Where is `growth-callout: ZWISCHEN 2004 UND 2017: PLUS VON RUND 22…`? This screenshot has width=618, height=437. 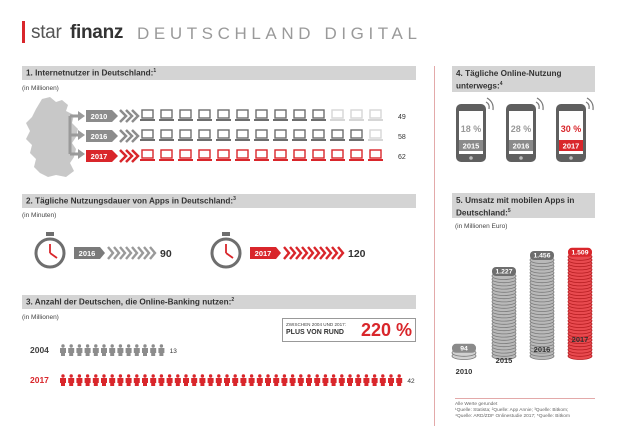 growth-callout: ZWISCHEN 2004 UND 2017: PLUS VON RUND 22… is located at coordinates (349, 330).